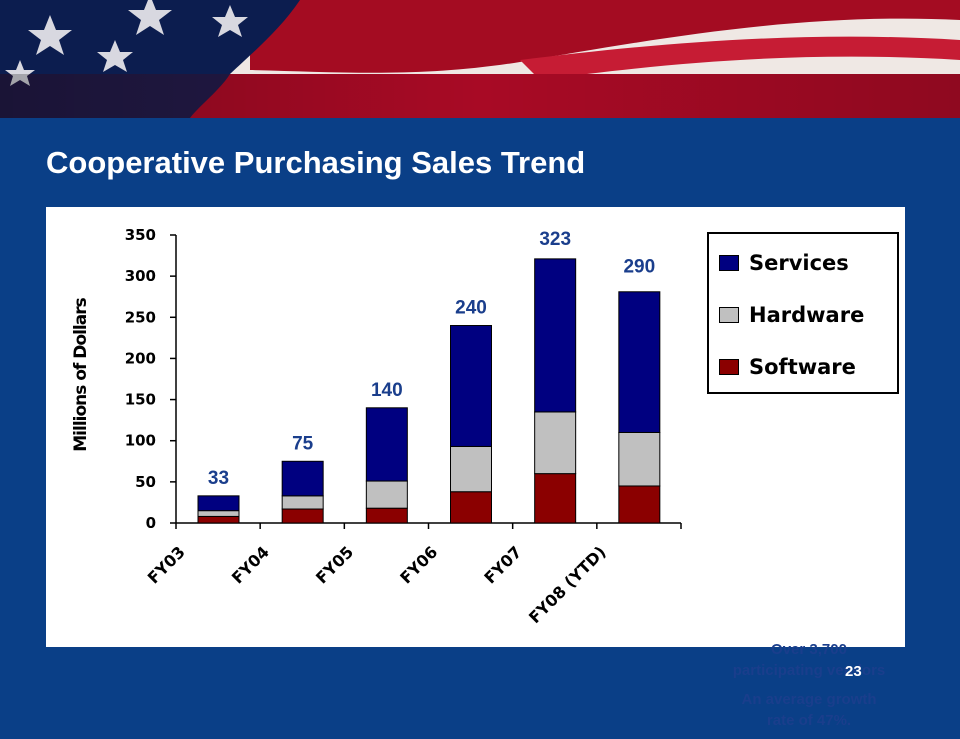  What do you see at coordinates (140, 400) in the screenshot?
I see `y-tick-label: 150` at bounding box center [140, 400].